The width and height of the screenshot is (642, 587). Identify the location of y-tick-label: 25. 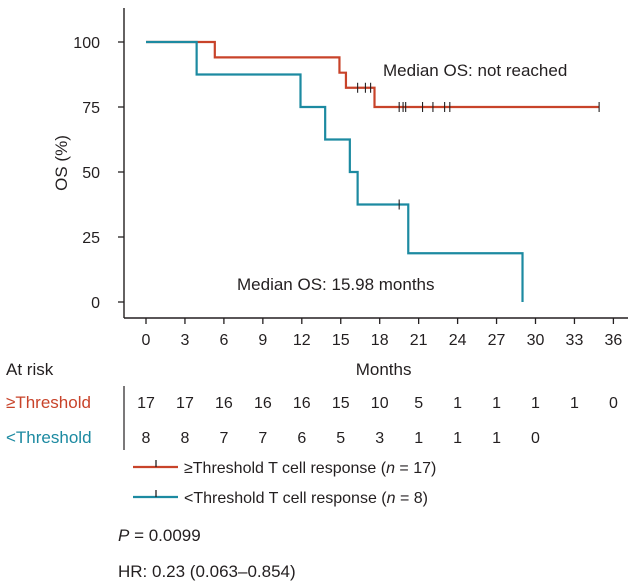
(91, 238).